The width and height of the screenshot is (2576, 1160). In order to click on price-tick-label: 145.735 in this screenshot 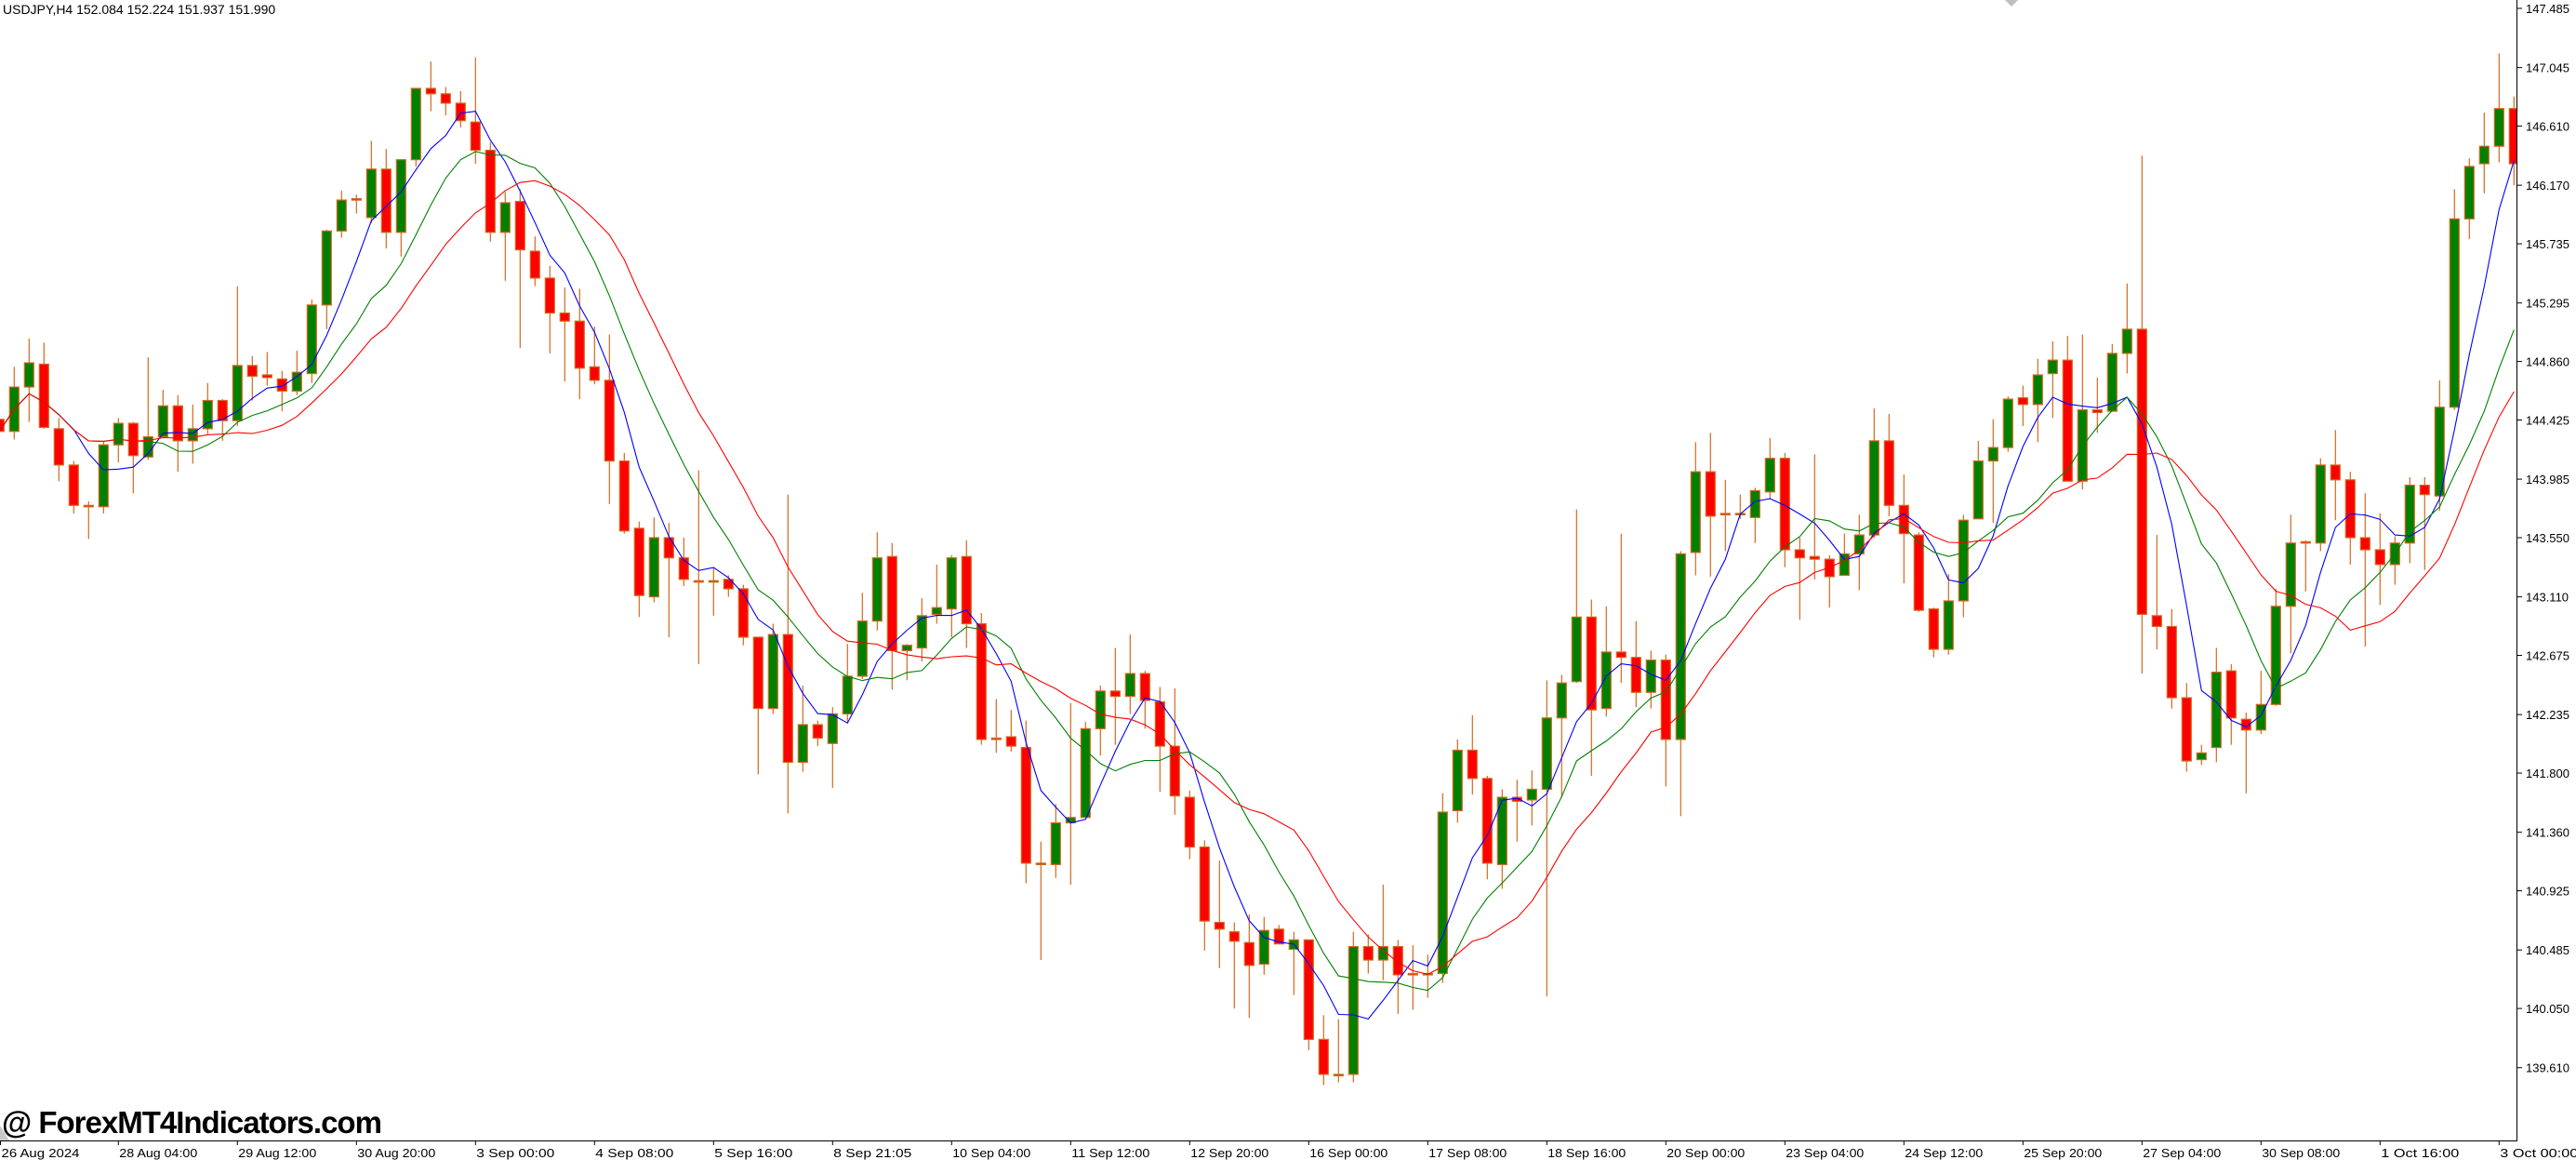, I will do `click(2547, 244)`.